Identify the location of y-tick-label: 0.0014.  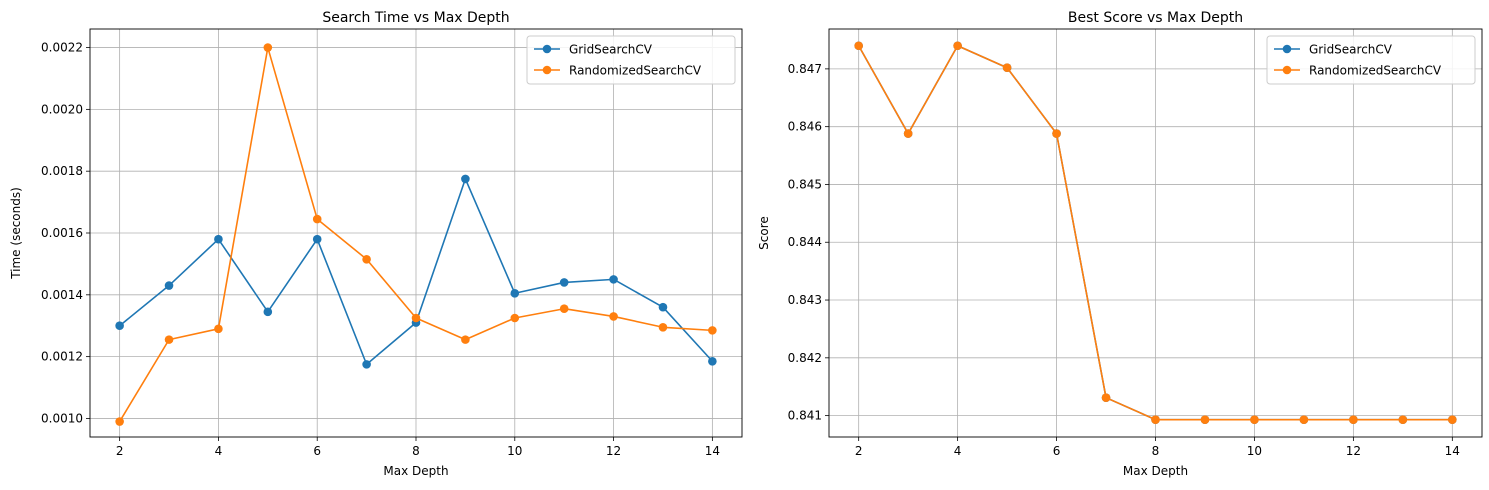
(62, 295).